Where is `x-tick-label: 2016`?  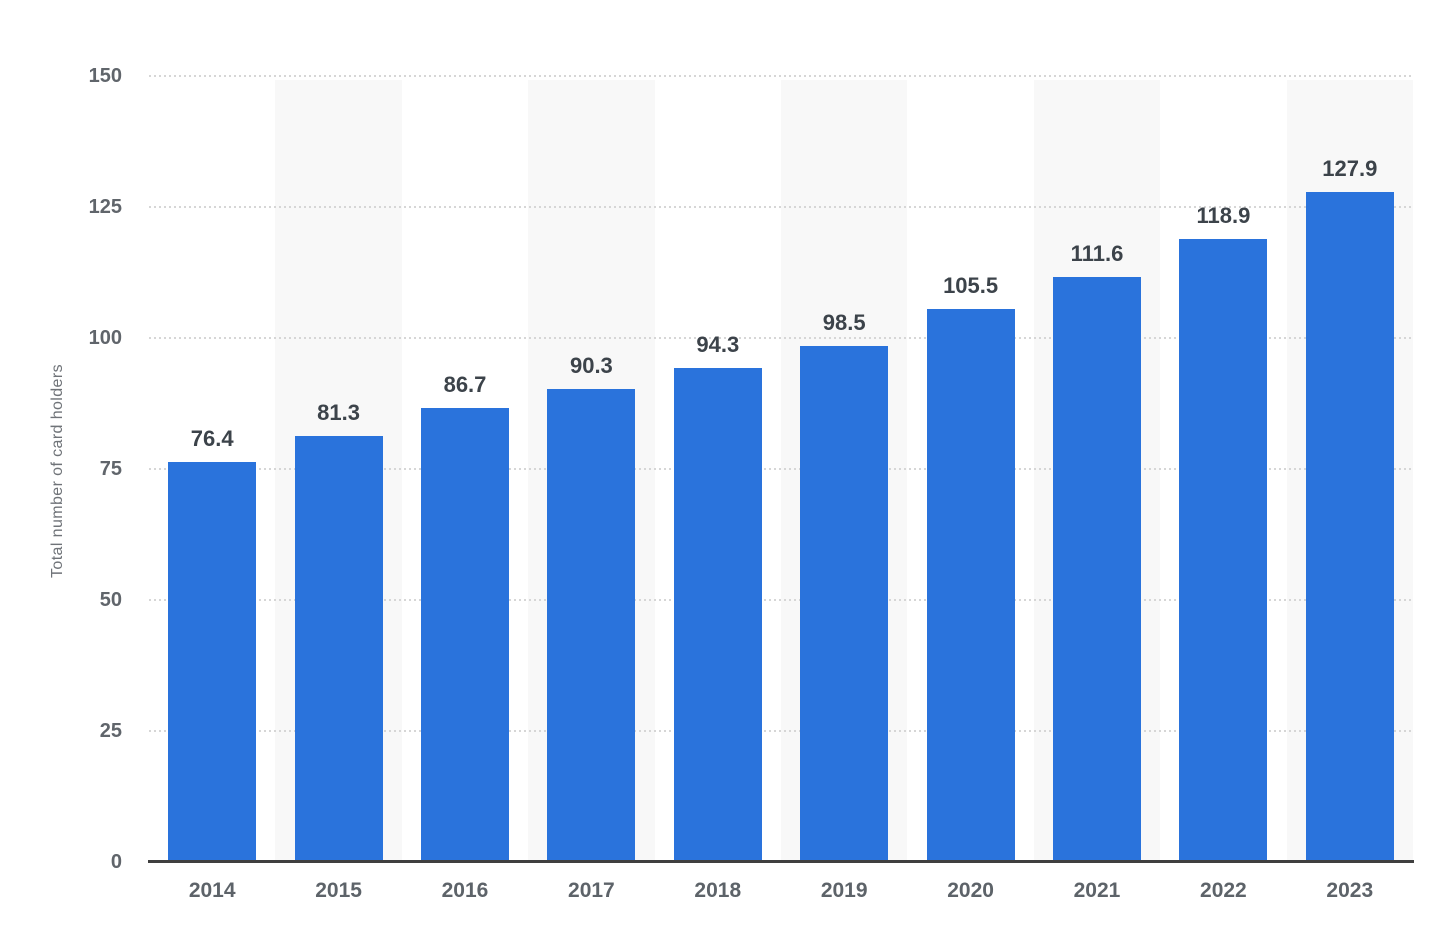
x-tick-label: 2016 is located at coordinates (465, 890).